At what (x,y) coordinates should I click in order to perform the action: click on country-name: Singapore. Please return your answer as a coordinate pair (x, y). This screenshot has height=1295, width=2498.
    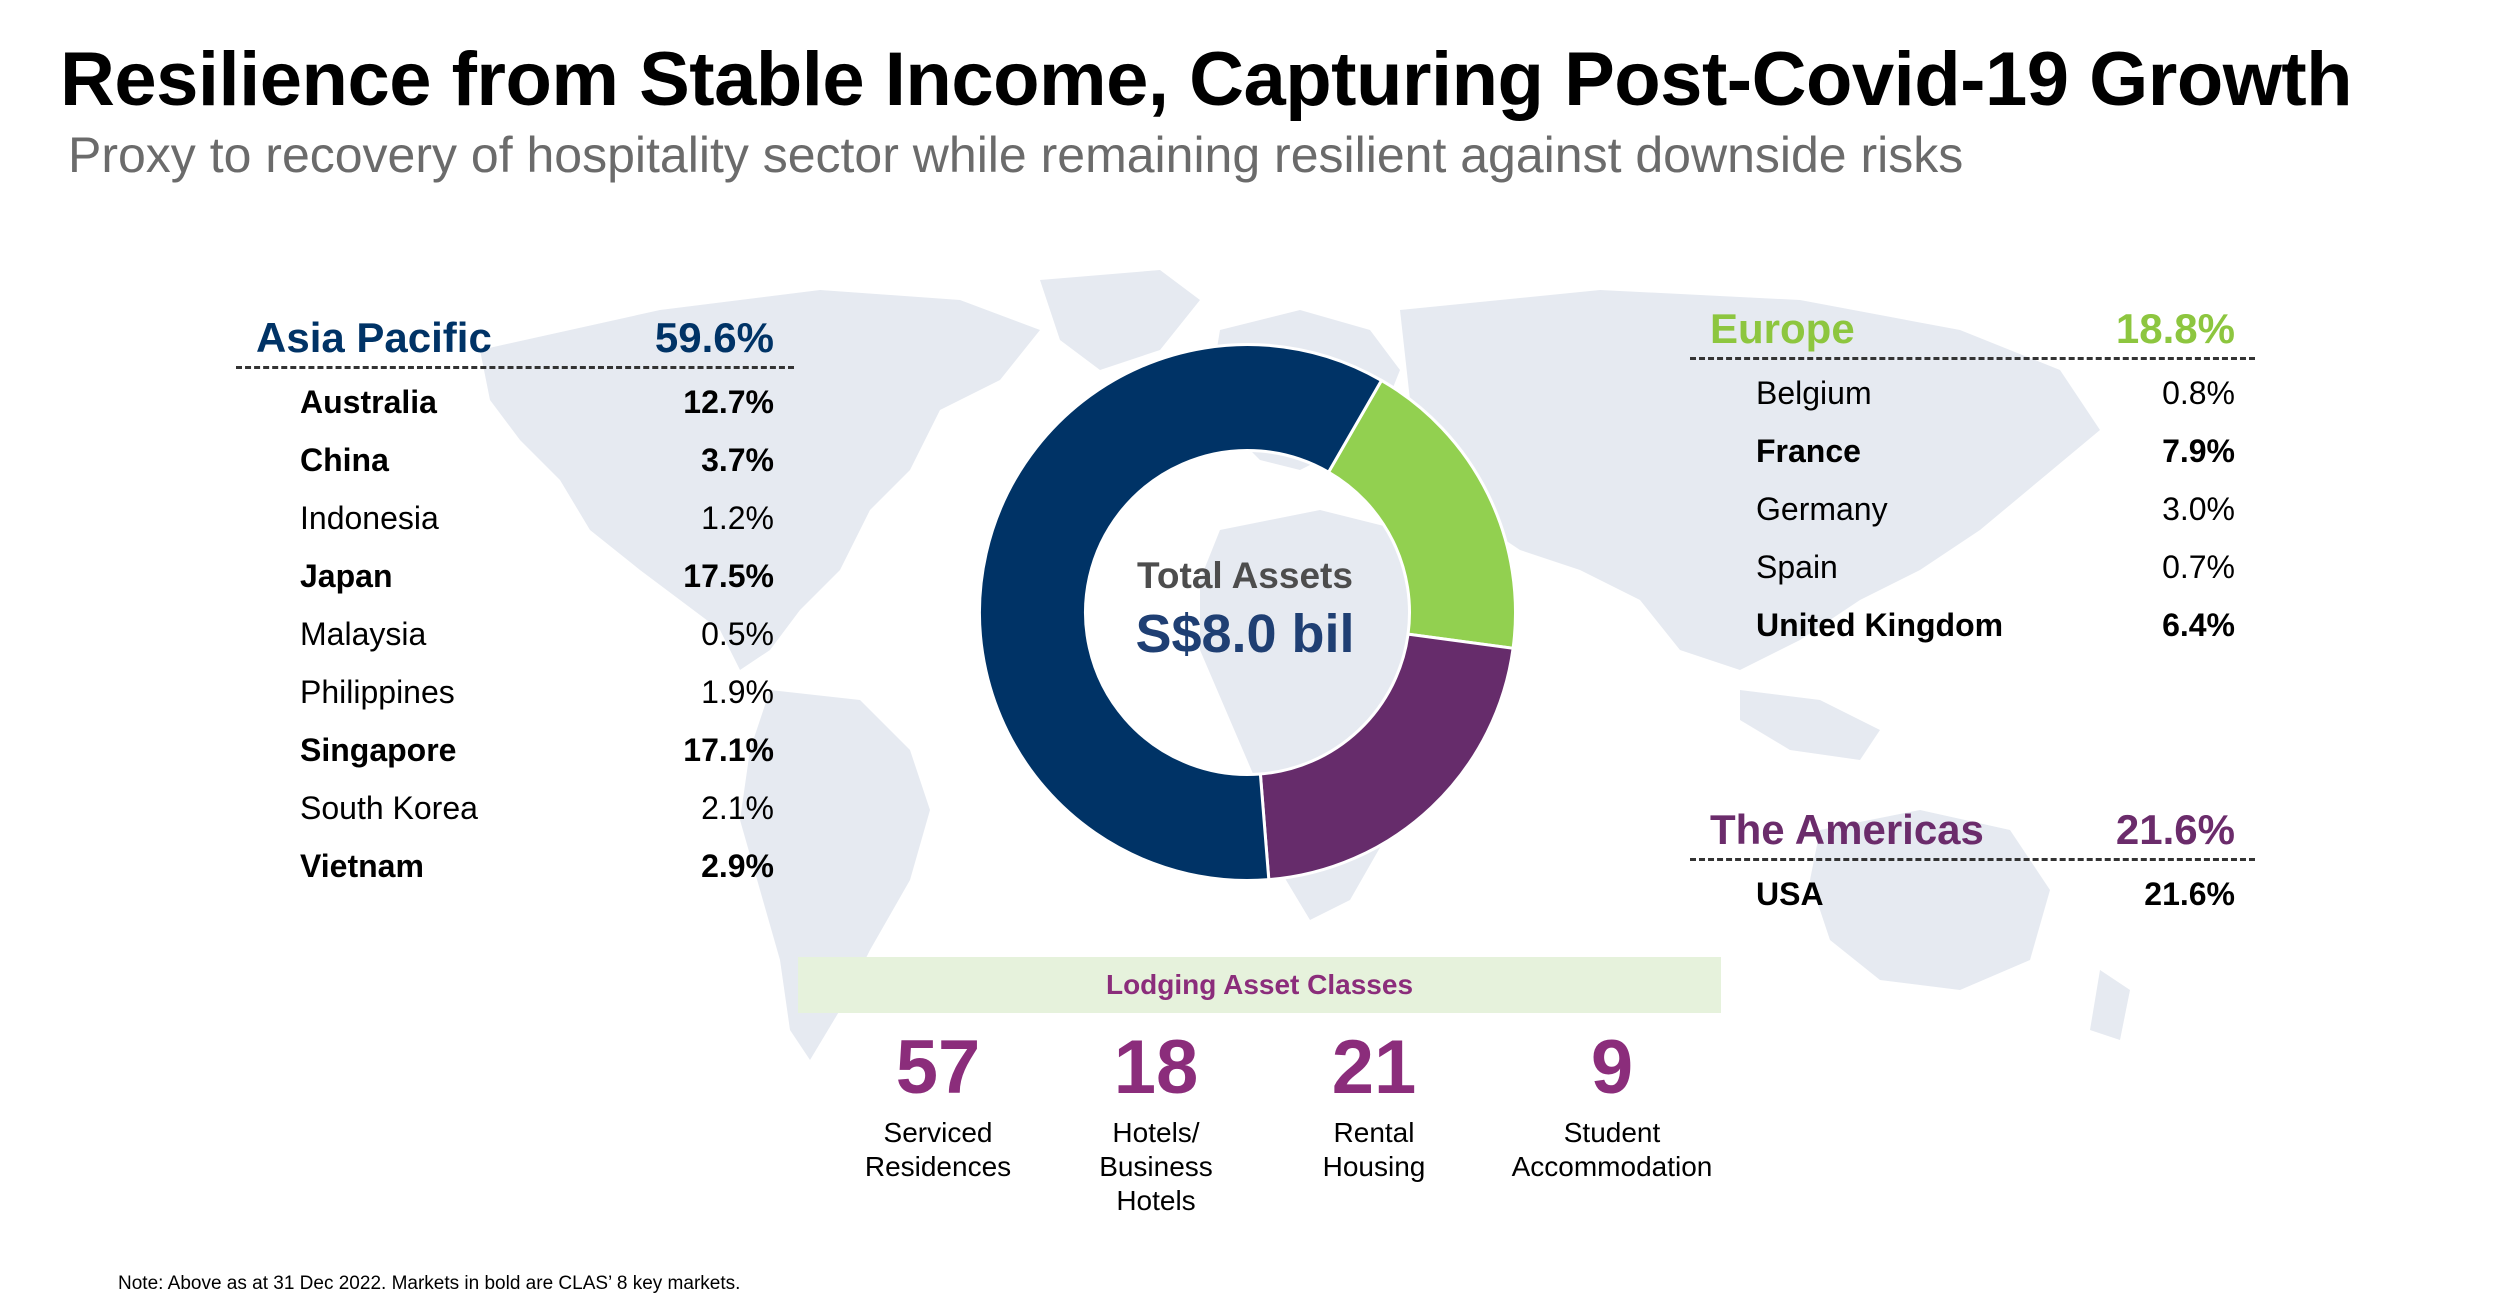
    Looking at the image, I should click on (378, 749).